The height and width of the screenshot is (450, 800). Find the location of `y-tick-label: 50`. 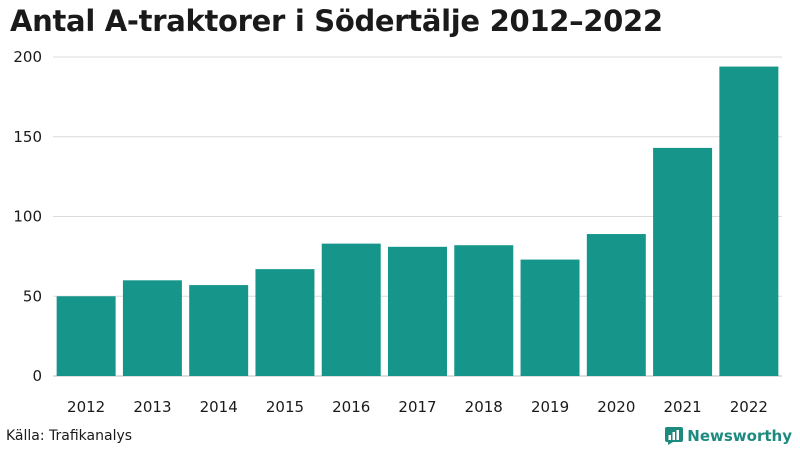

y-tick-label: 50 is located at coordinates (32, 296).